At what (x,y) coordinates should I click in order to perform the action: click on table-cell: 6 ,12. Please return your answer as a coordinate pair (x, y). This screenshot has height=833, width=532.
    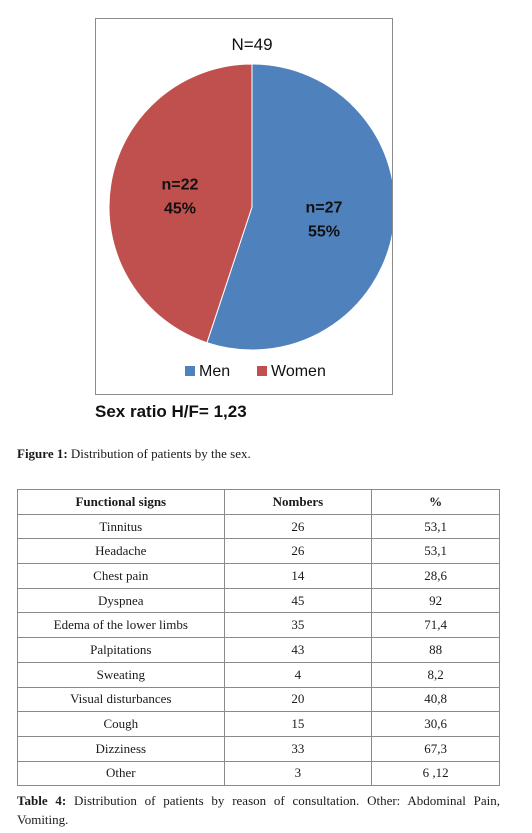
    Looking at the image, I should click on (435, 773).